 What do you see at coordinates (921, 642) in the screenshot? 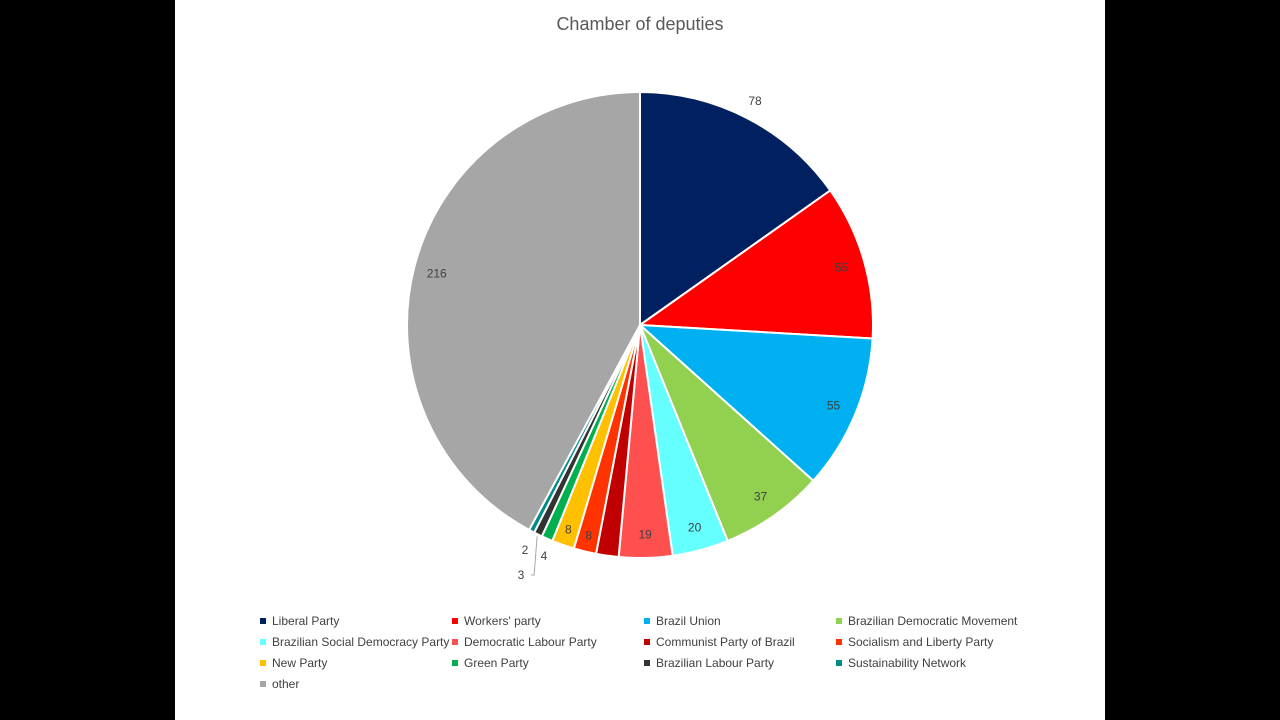
I see `legend-label: Socialism and Liberty Party` at bounding box center [921, 642].